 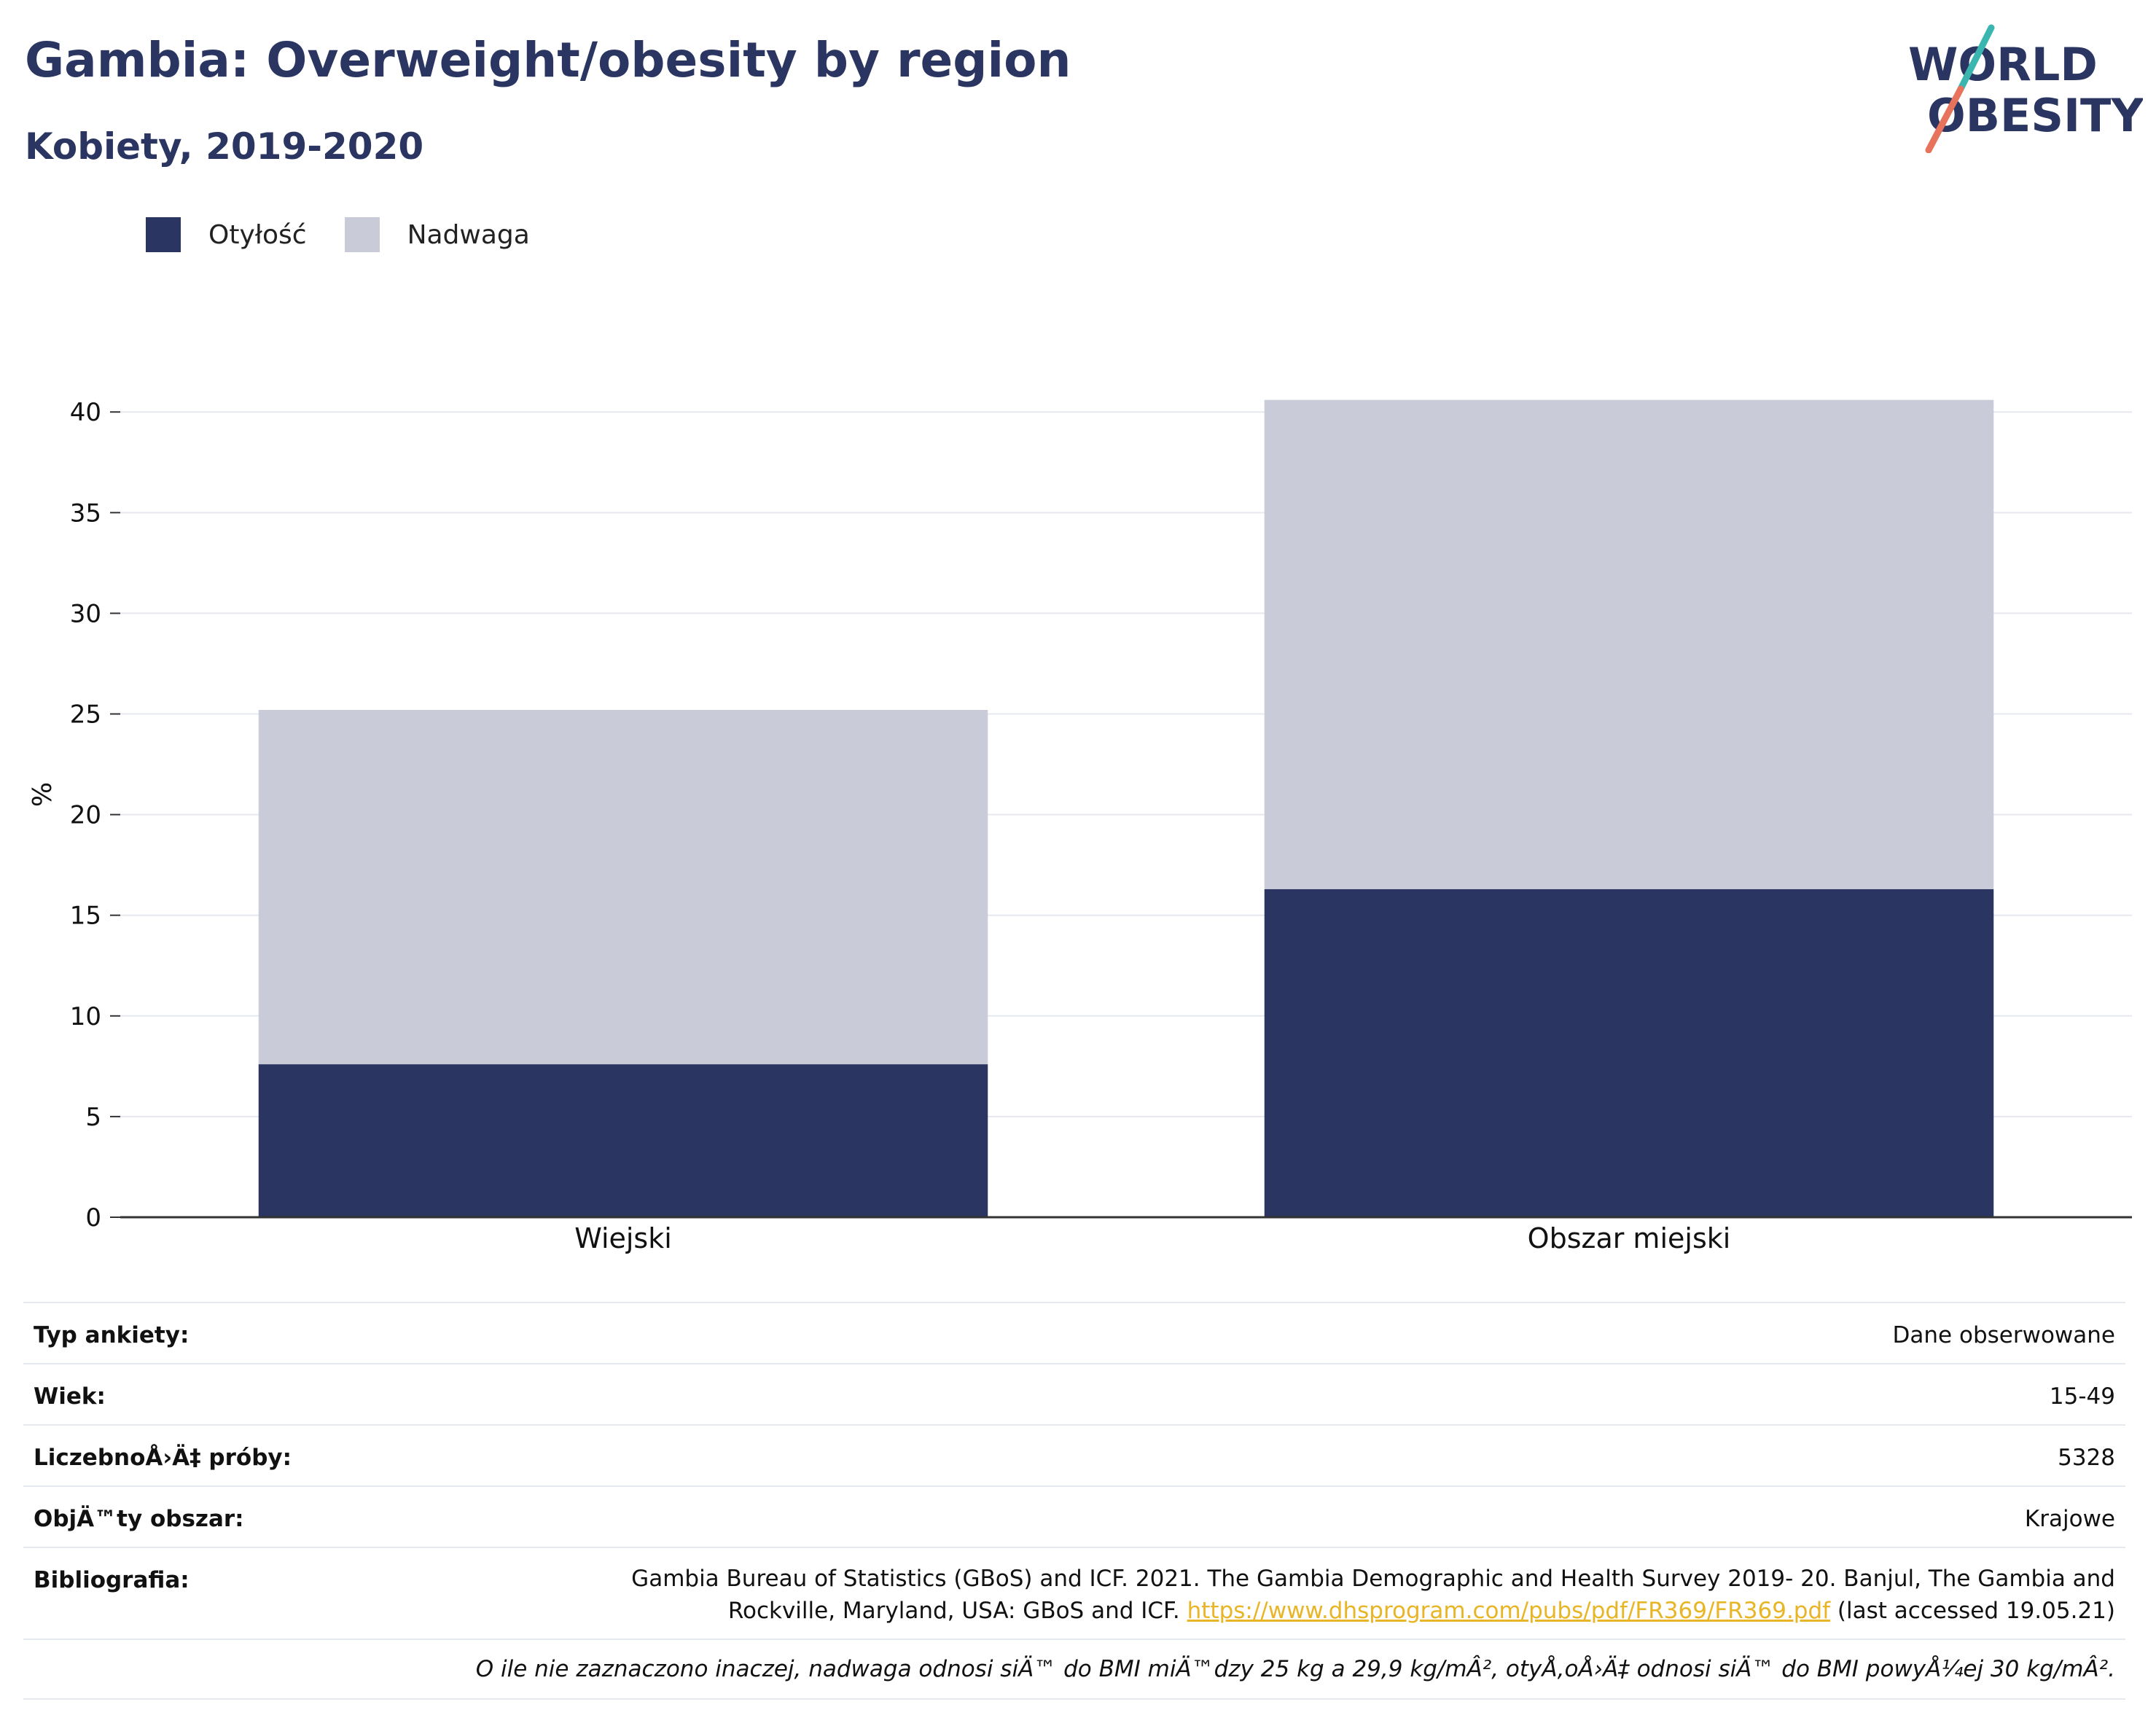 I want to click on legend-item-obesity: Otyłość, so click(x=227, y=234).